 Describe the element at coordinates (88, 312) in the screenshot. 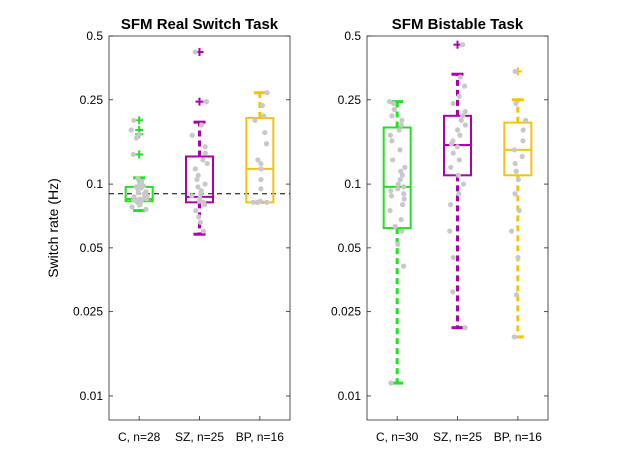

I see `y-tick-label: 0.025` at that location.